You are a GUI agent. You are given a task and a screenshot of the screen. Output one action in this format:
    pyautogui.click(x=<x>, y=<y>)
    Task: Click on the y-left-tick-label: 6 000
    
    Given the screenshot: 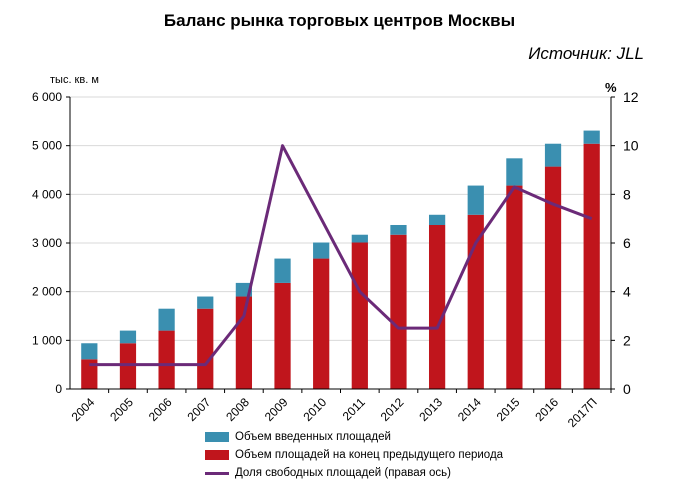 What is the action you would take?
    pyautogui.click(x=47, y=97)
    